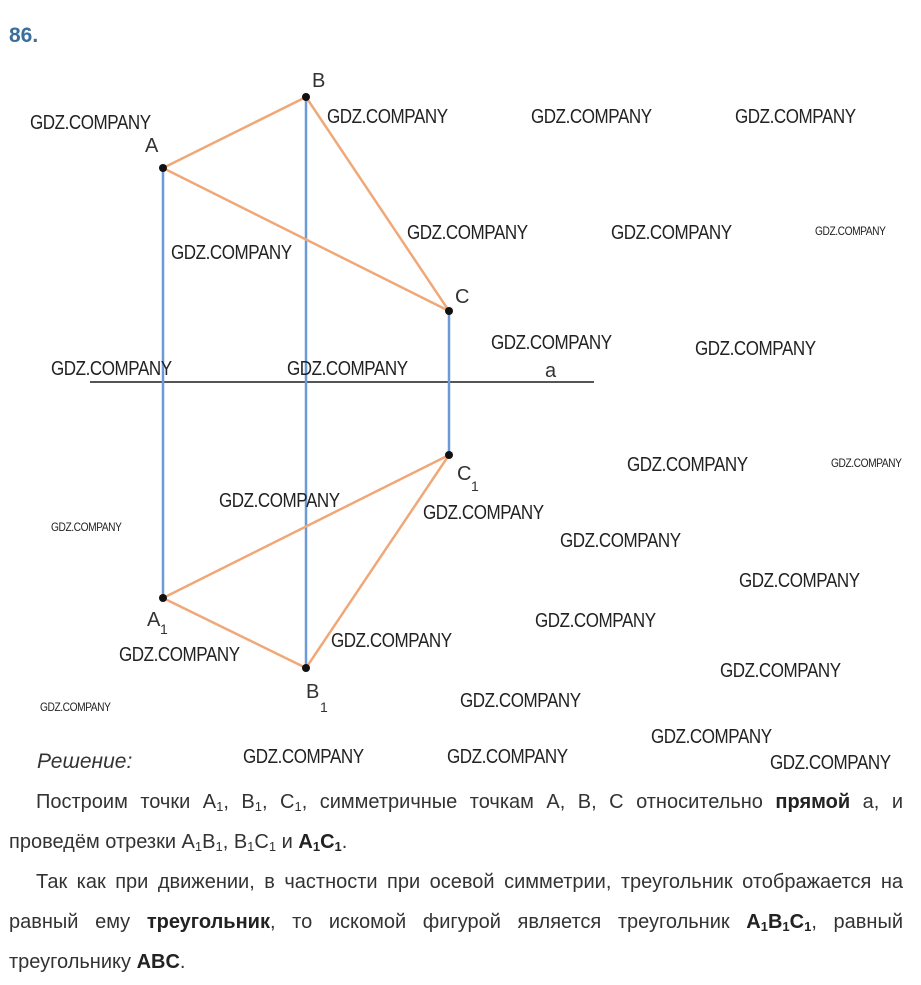 The height and width of the screenshot is (985, 921). I want to click on text-segment: ABC, so click(158, 962).